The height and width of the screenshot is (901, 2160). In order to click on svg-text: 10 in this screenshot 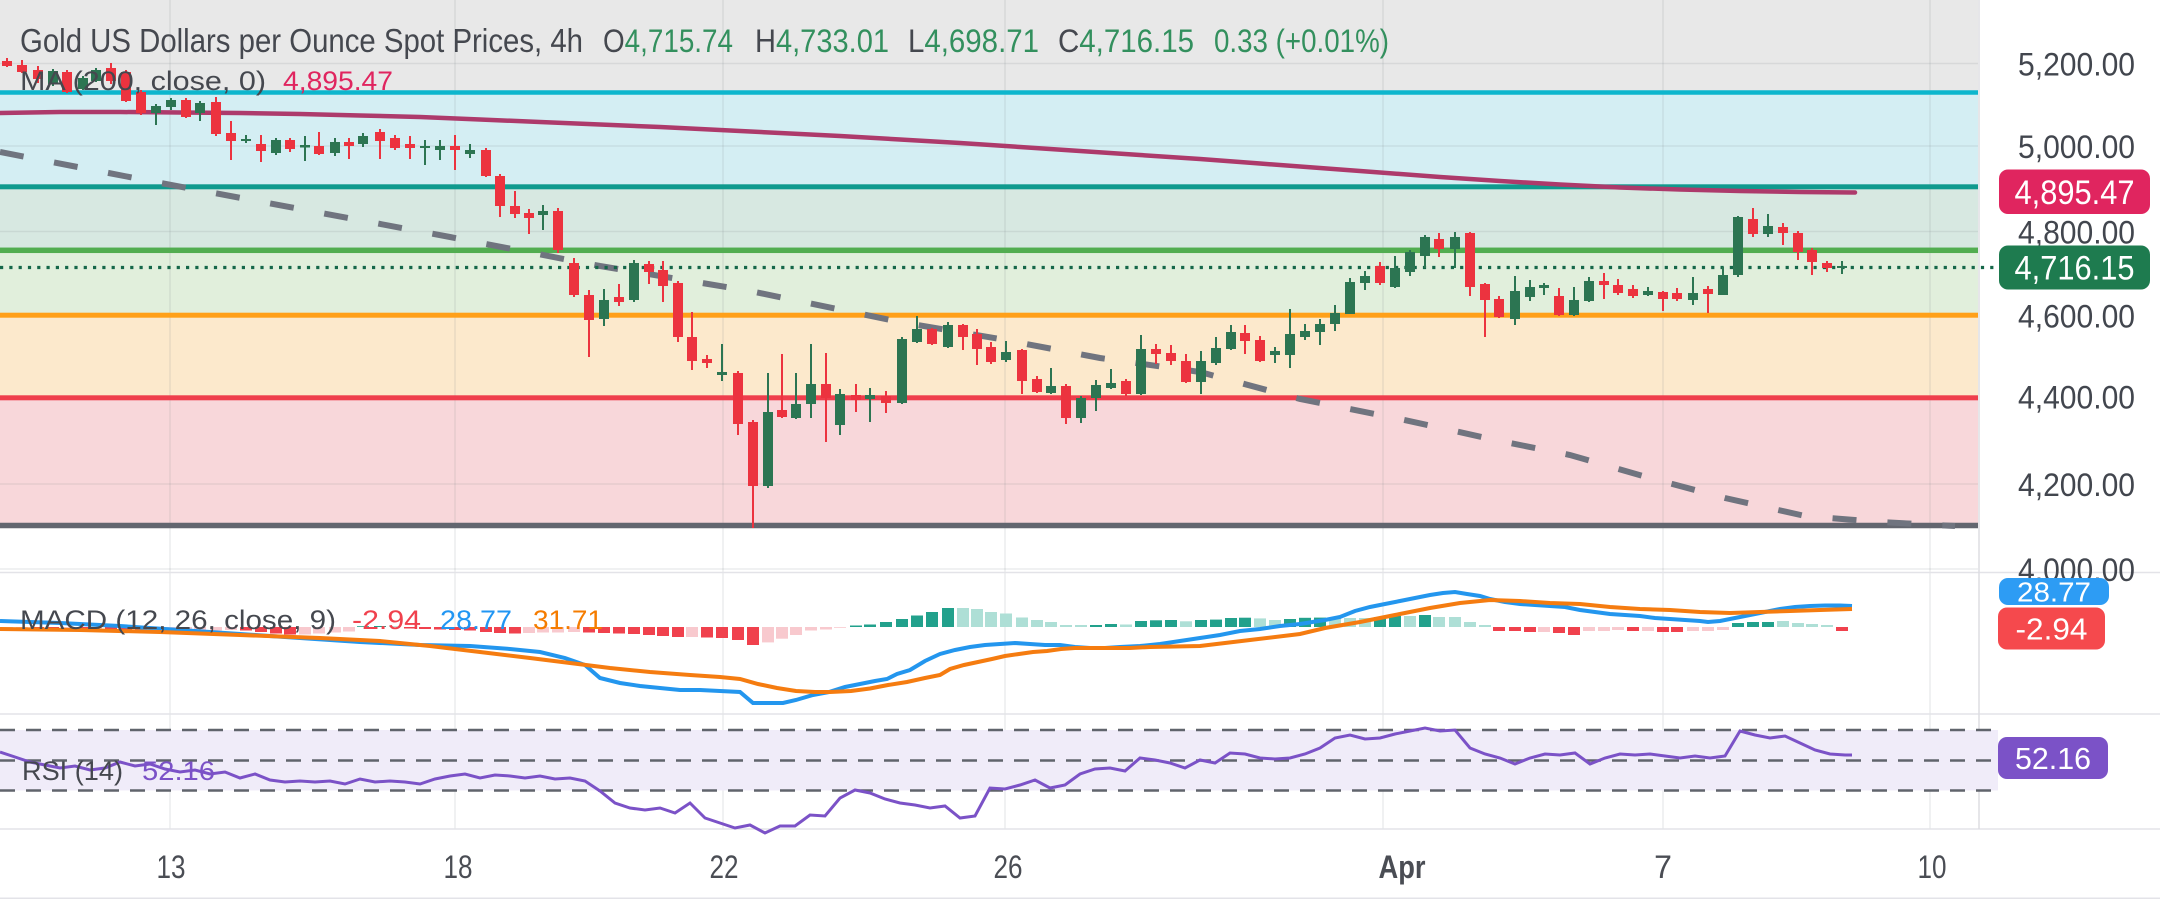, I will do `click(1932, 867)`.